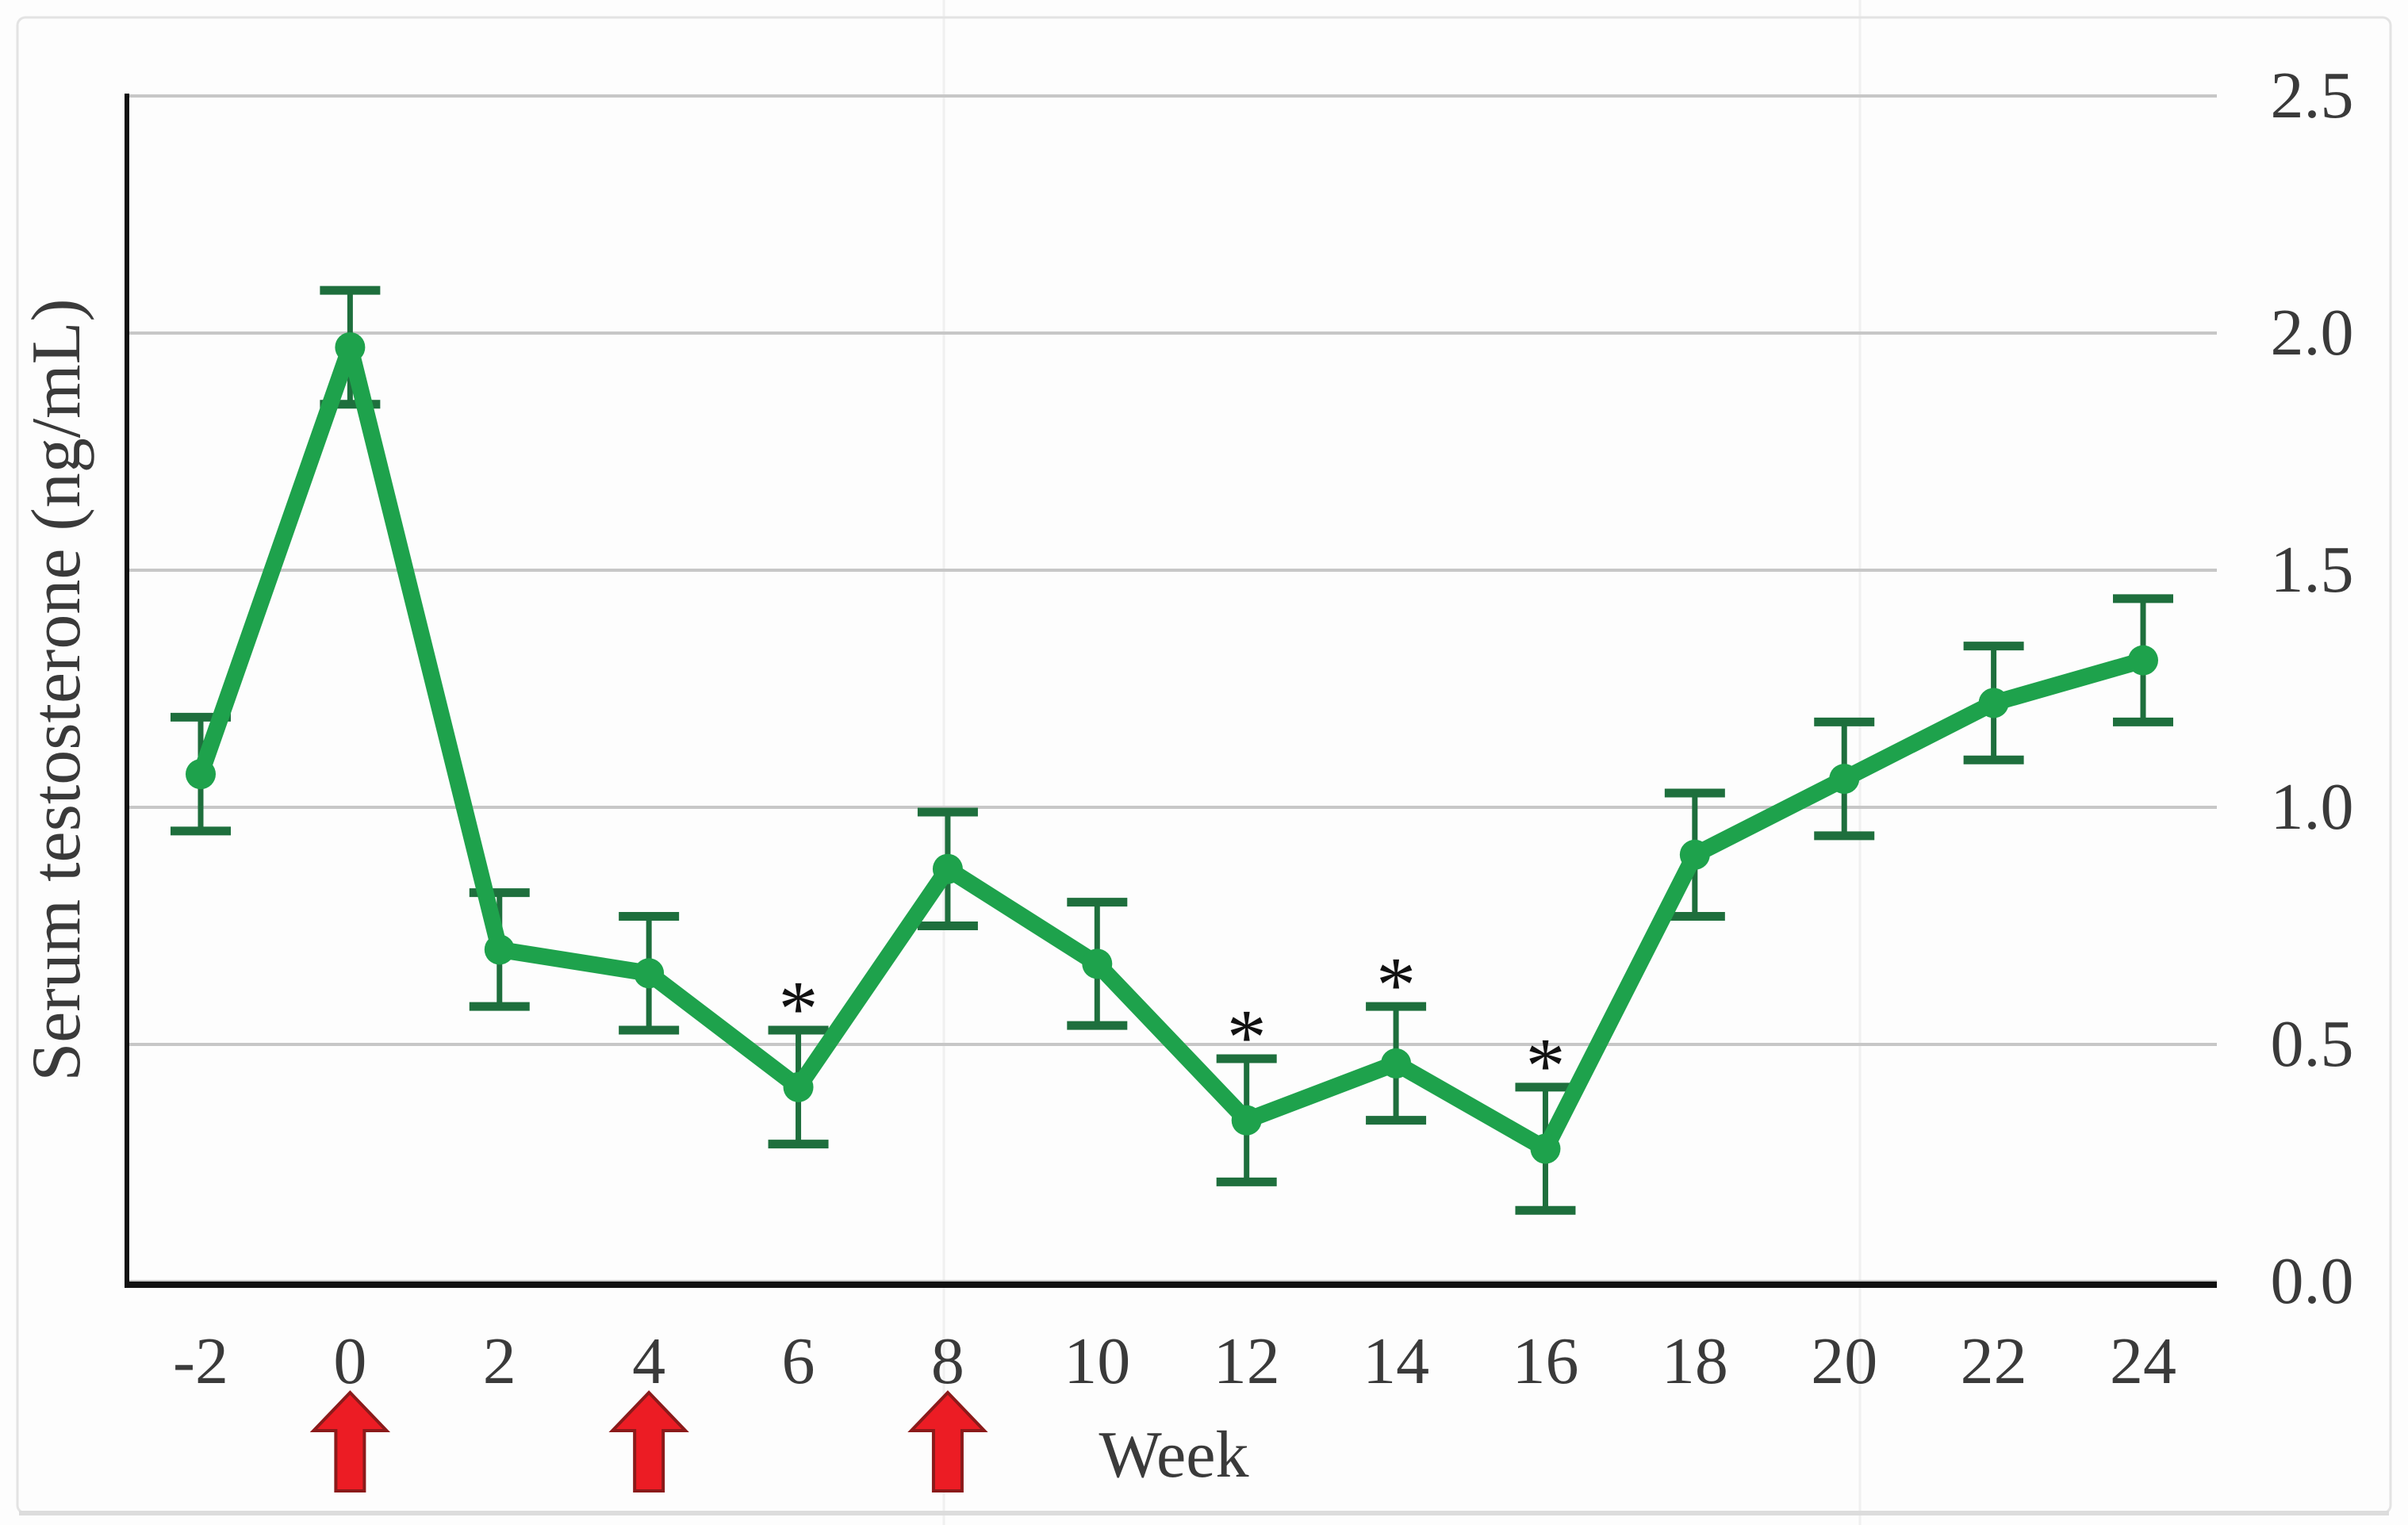  Describe the element at coordinates (1695, 1361) in the screenshot. I see `x-tick-label-18: 18` at that location.